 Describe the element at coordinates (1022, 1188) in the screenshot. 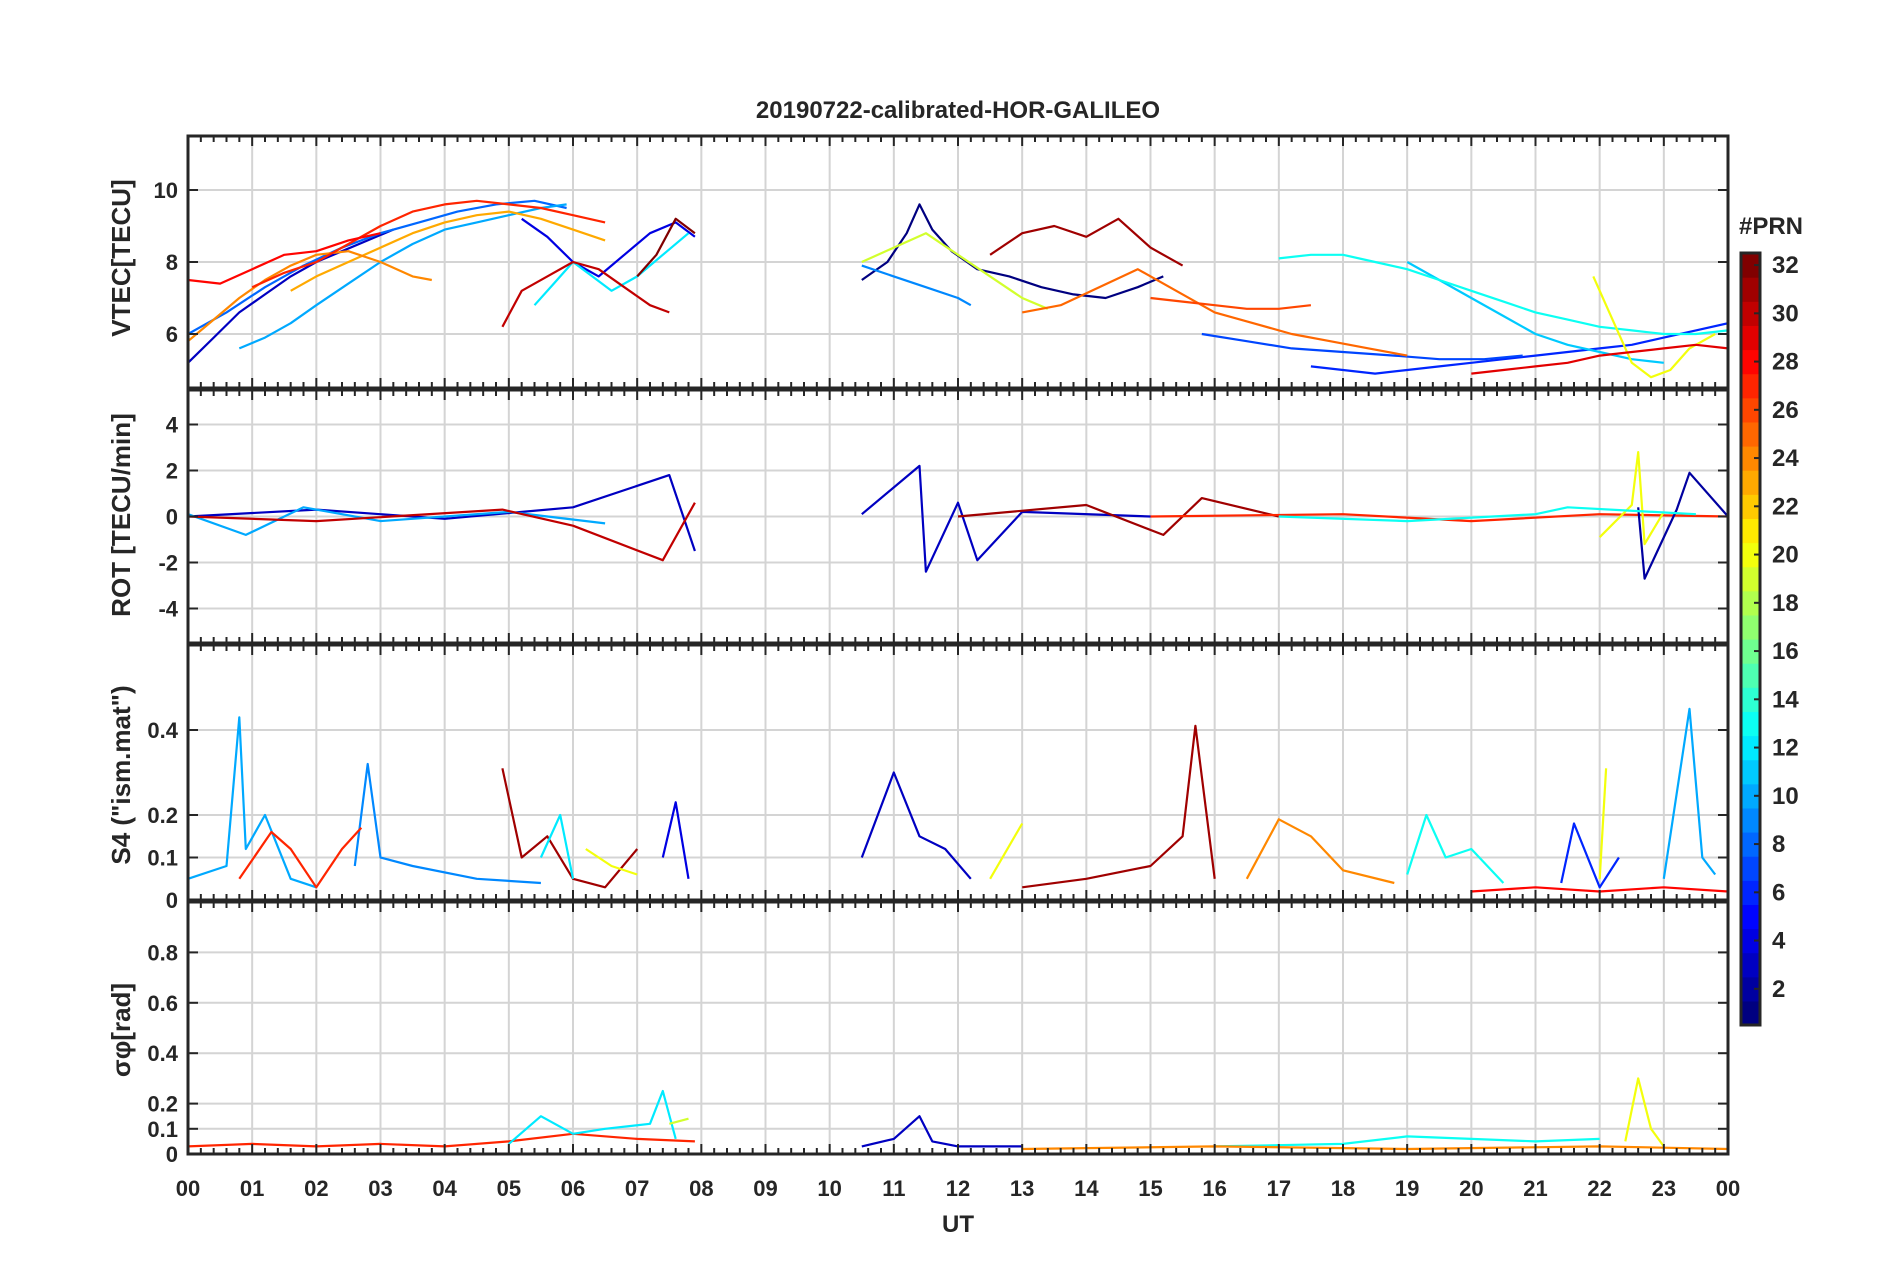

I see `x-tick-label: 13` at that location.